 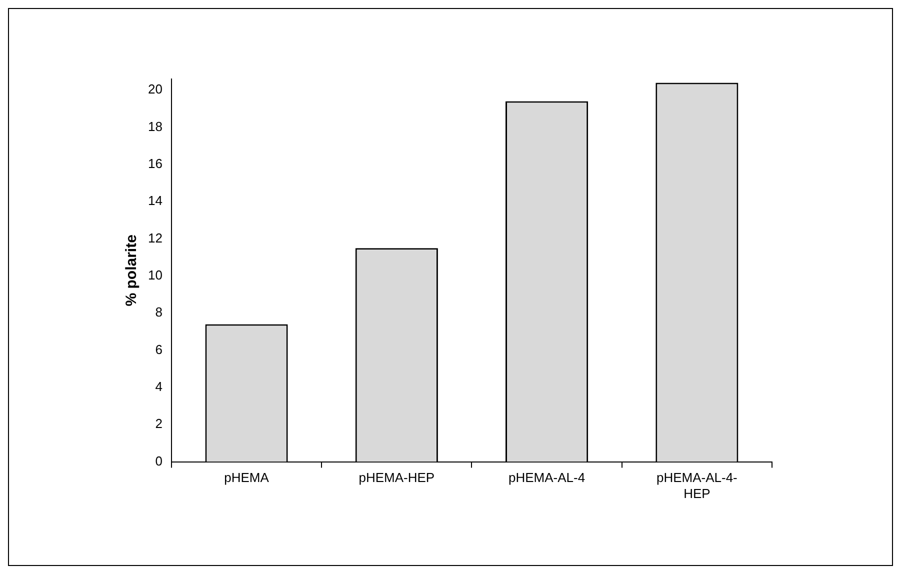 What do you see at coordinates (158, 349) in the screenshot?
I see `y-tick-label: 6` at bounding box center [158, 349].